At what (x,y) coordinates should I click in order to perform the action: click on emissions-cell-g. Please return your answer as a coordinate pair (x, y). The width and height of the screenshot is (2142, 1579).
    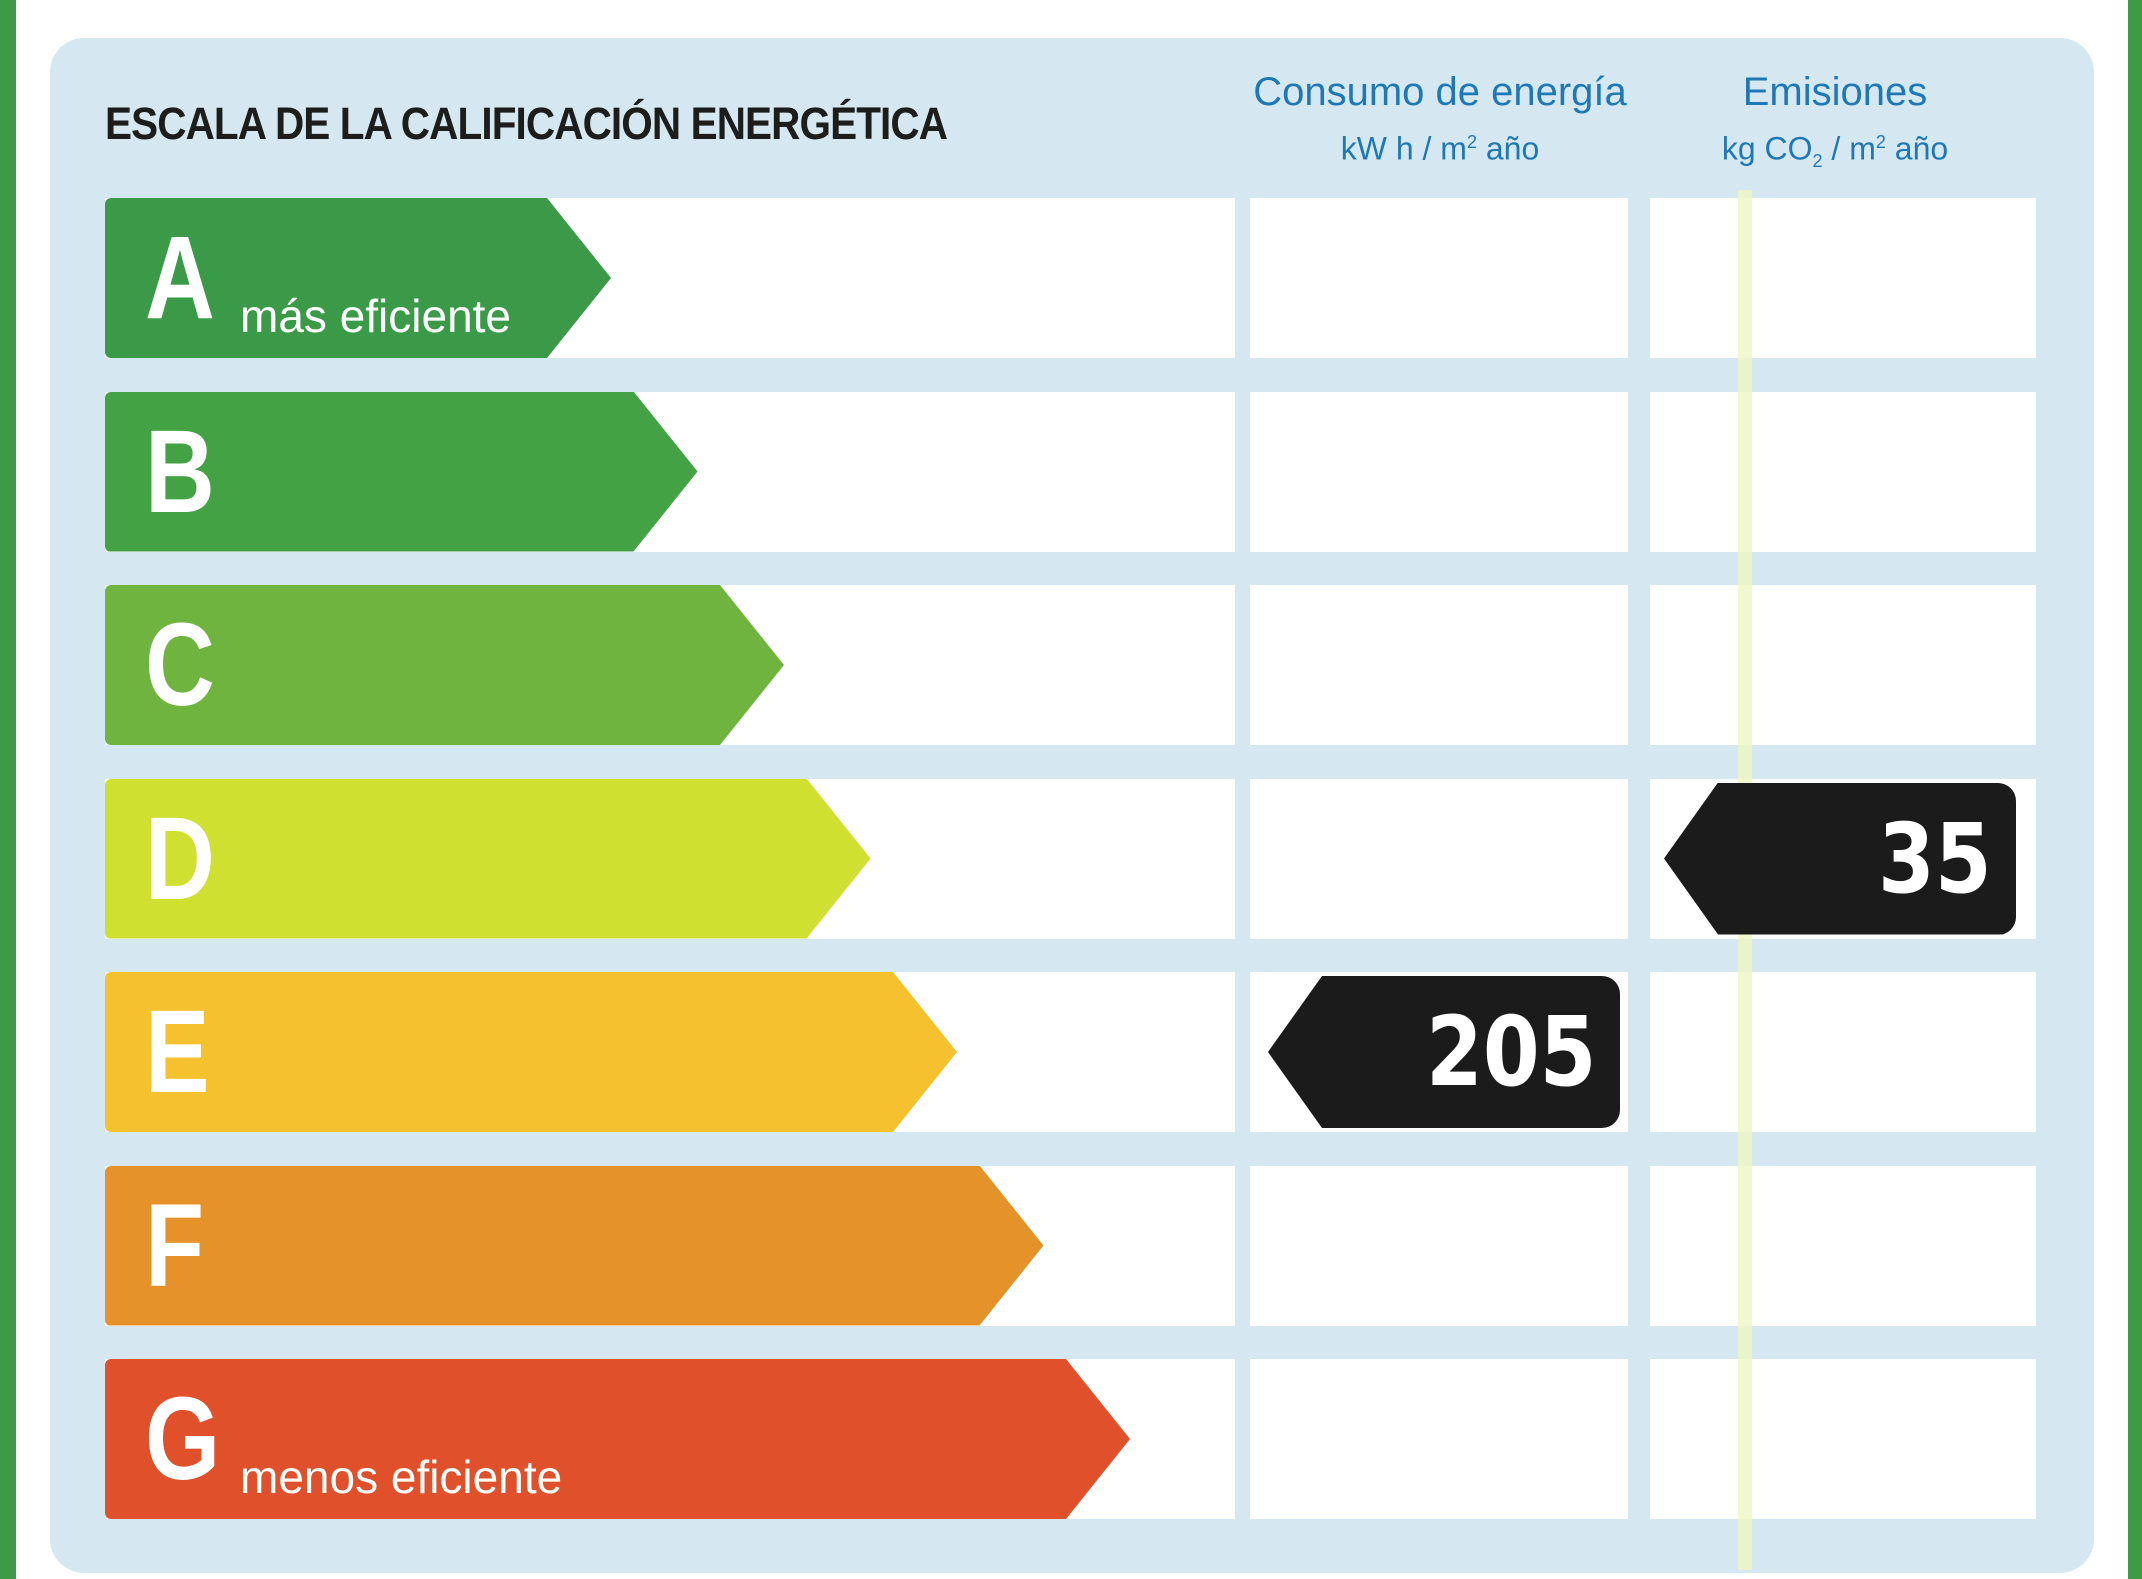
    Looking at the image, I should click on (1843, 1439).